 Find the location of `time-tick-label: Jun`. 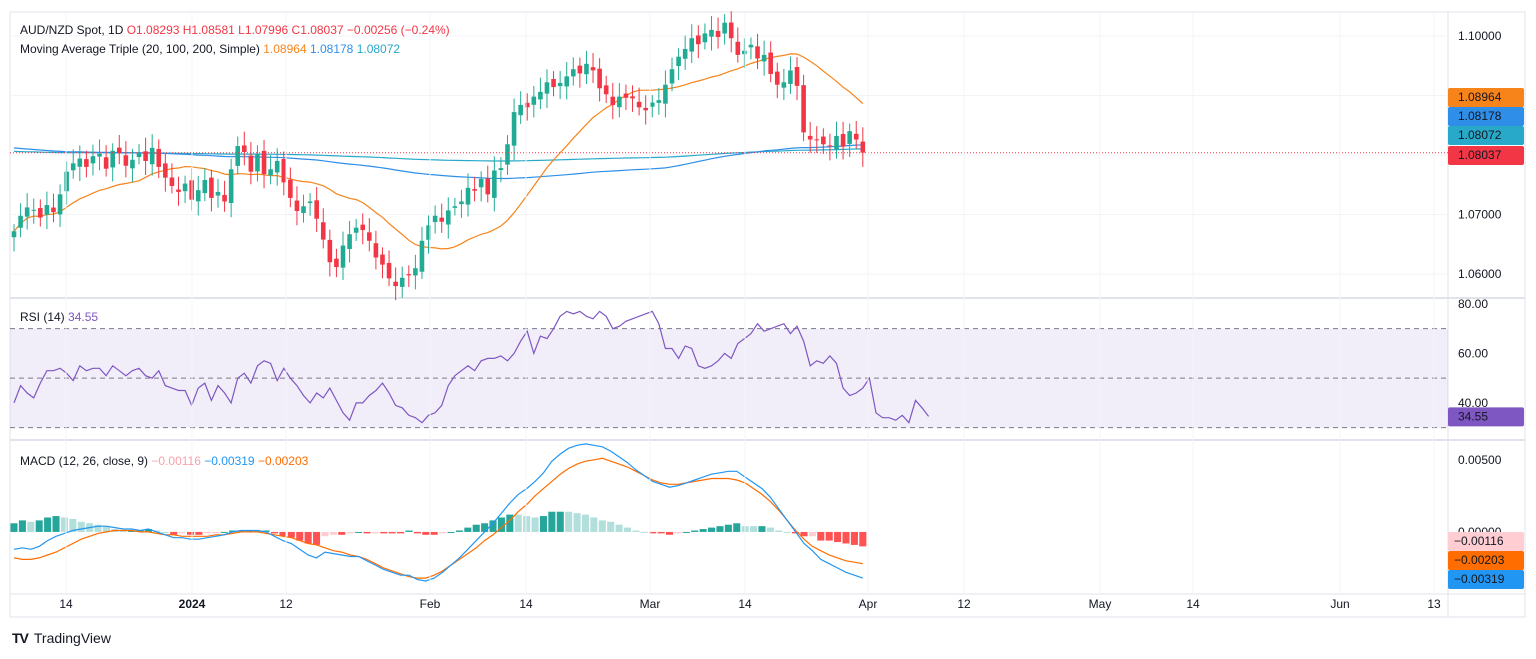

time-tick-label: Jun is located at coordinates (1339, 604).